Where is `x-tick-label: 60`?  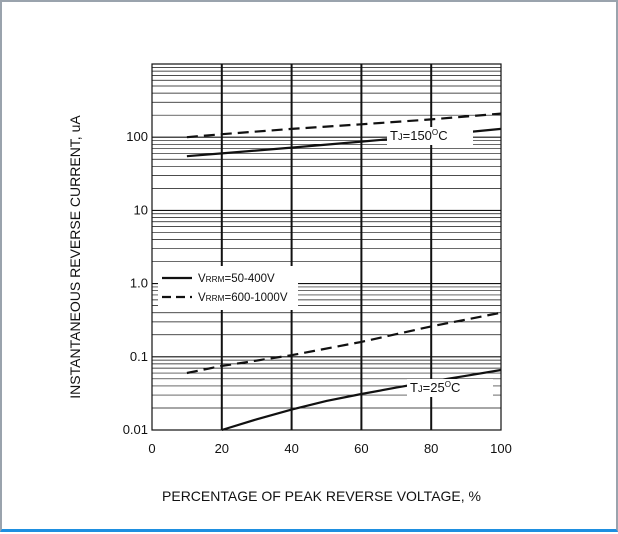 x-tick-label: 60 is located at coordinates (361, 448).